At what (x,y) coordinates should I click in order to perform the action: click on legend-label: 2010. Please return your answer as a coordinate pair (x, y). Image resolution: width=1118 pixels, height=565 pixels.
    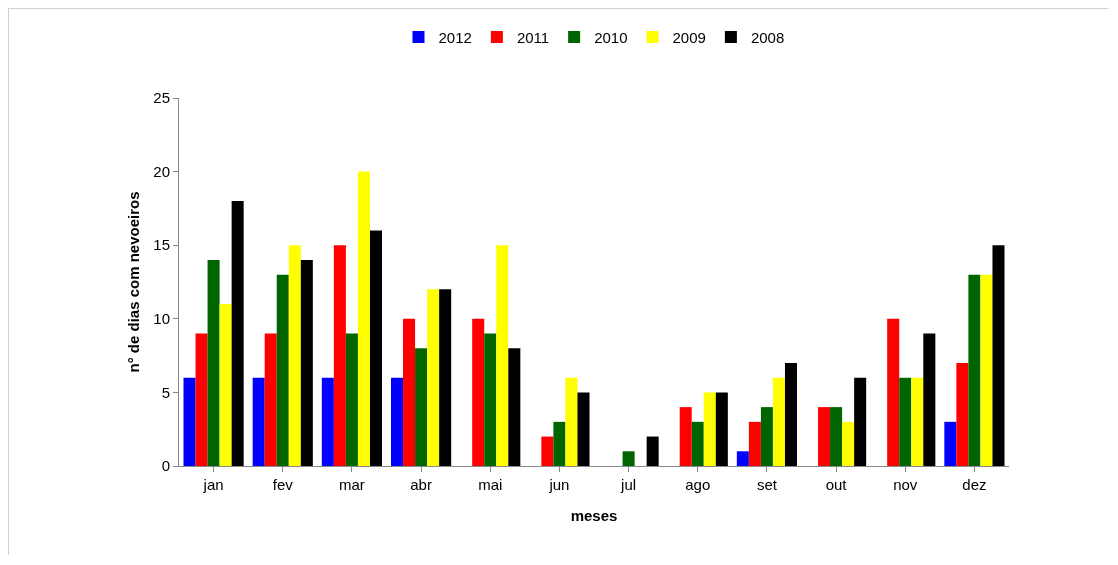
    Looking at the image, I should click on (611, 37).